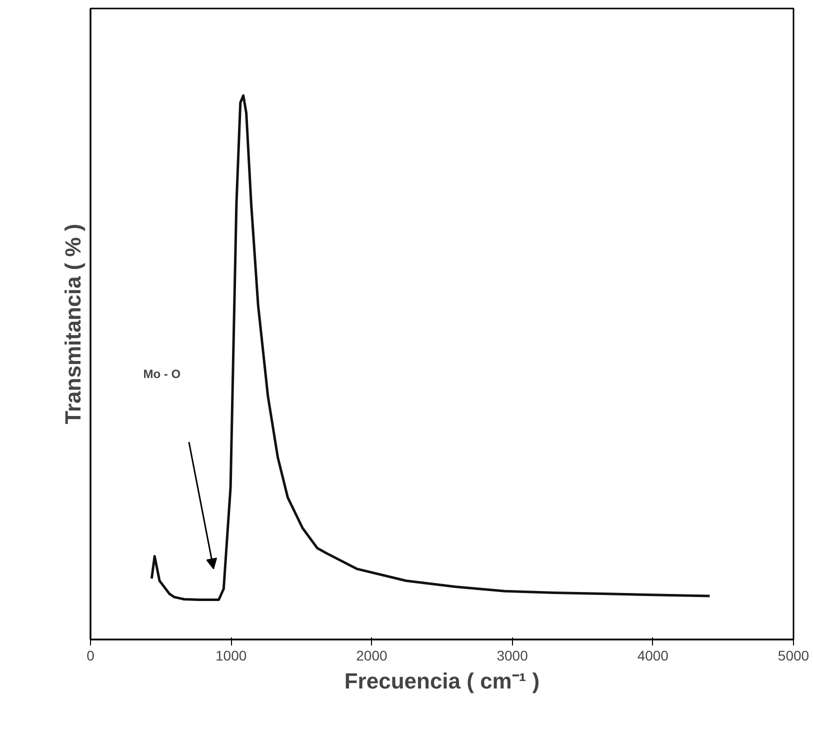 The width and height of the screenshot is (813, 739). I want to click on x-tick-label: 0, so click(90, 656).